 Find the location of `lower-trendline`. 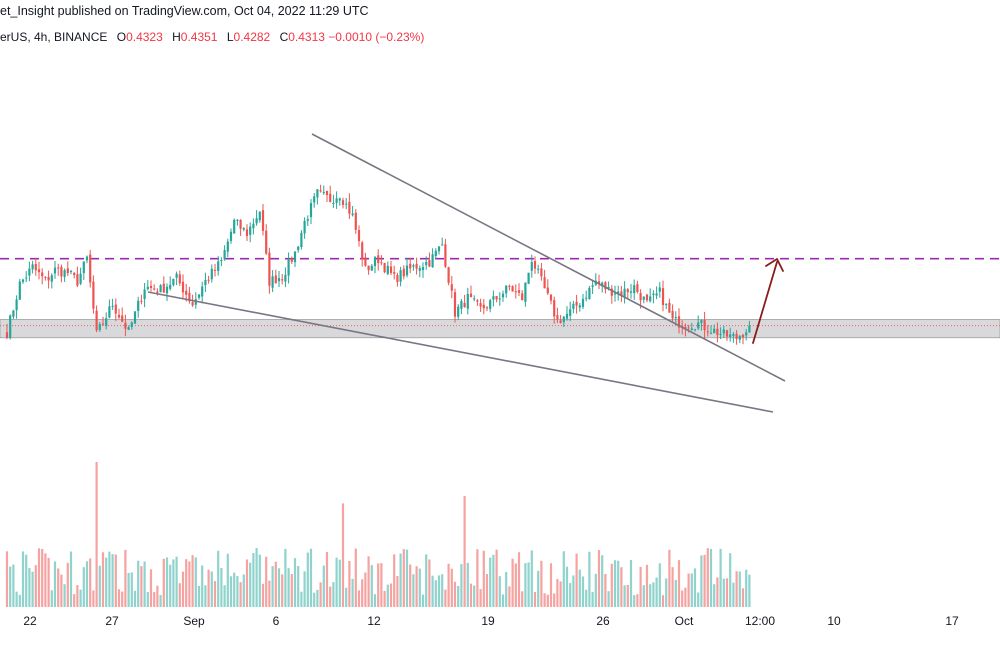

lower-trendline is located at coordinates (460, 352).